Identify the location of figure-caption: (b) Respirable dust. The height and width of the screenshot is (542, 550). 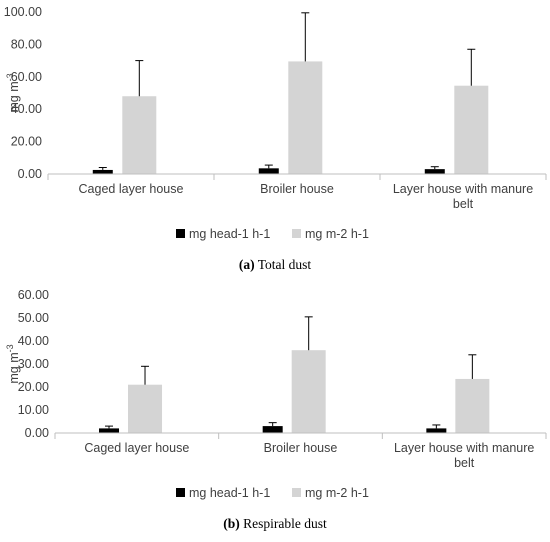
(275, 523).